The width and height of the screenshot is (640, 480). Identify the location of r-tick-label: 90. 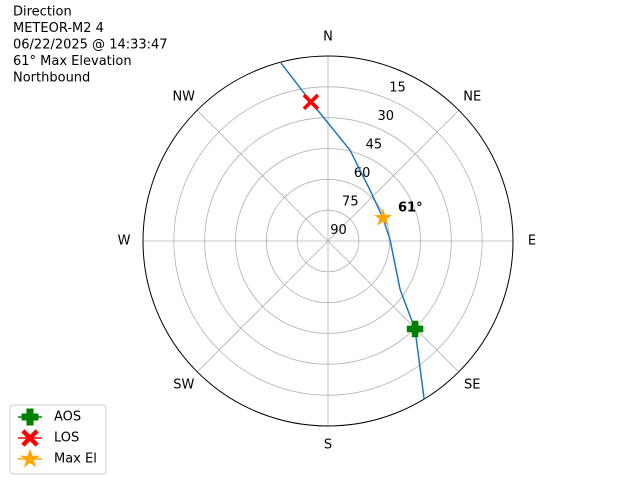
(338, 230).